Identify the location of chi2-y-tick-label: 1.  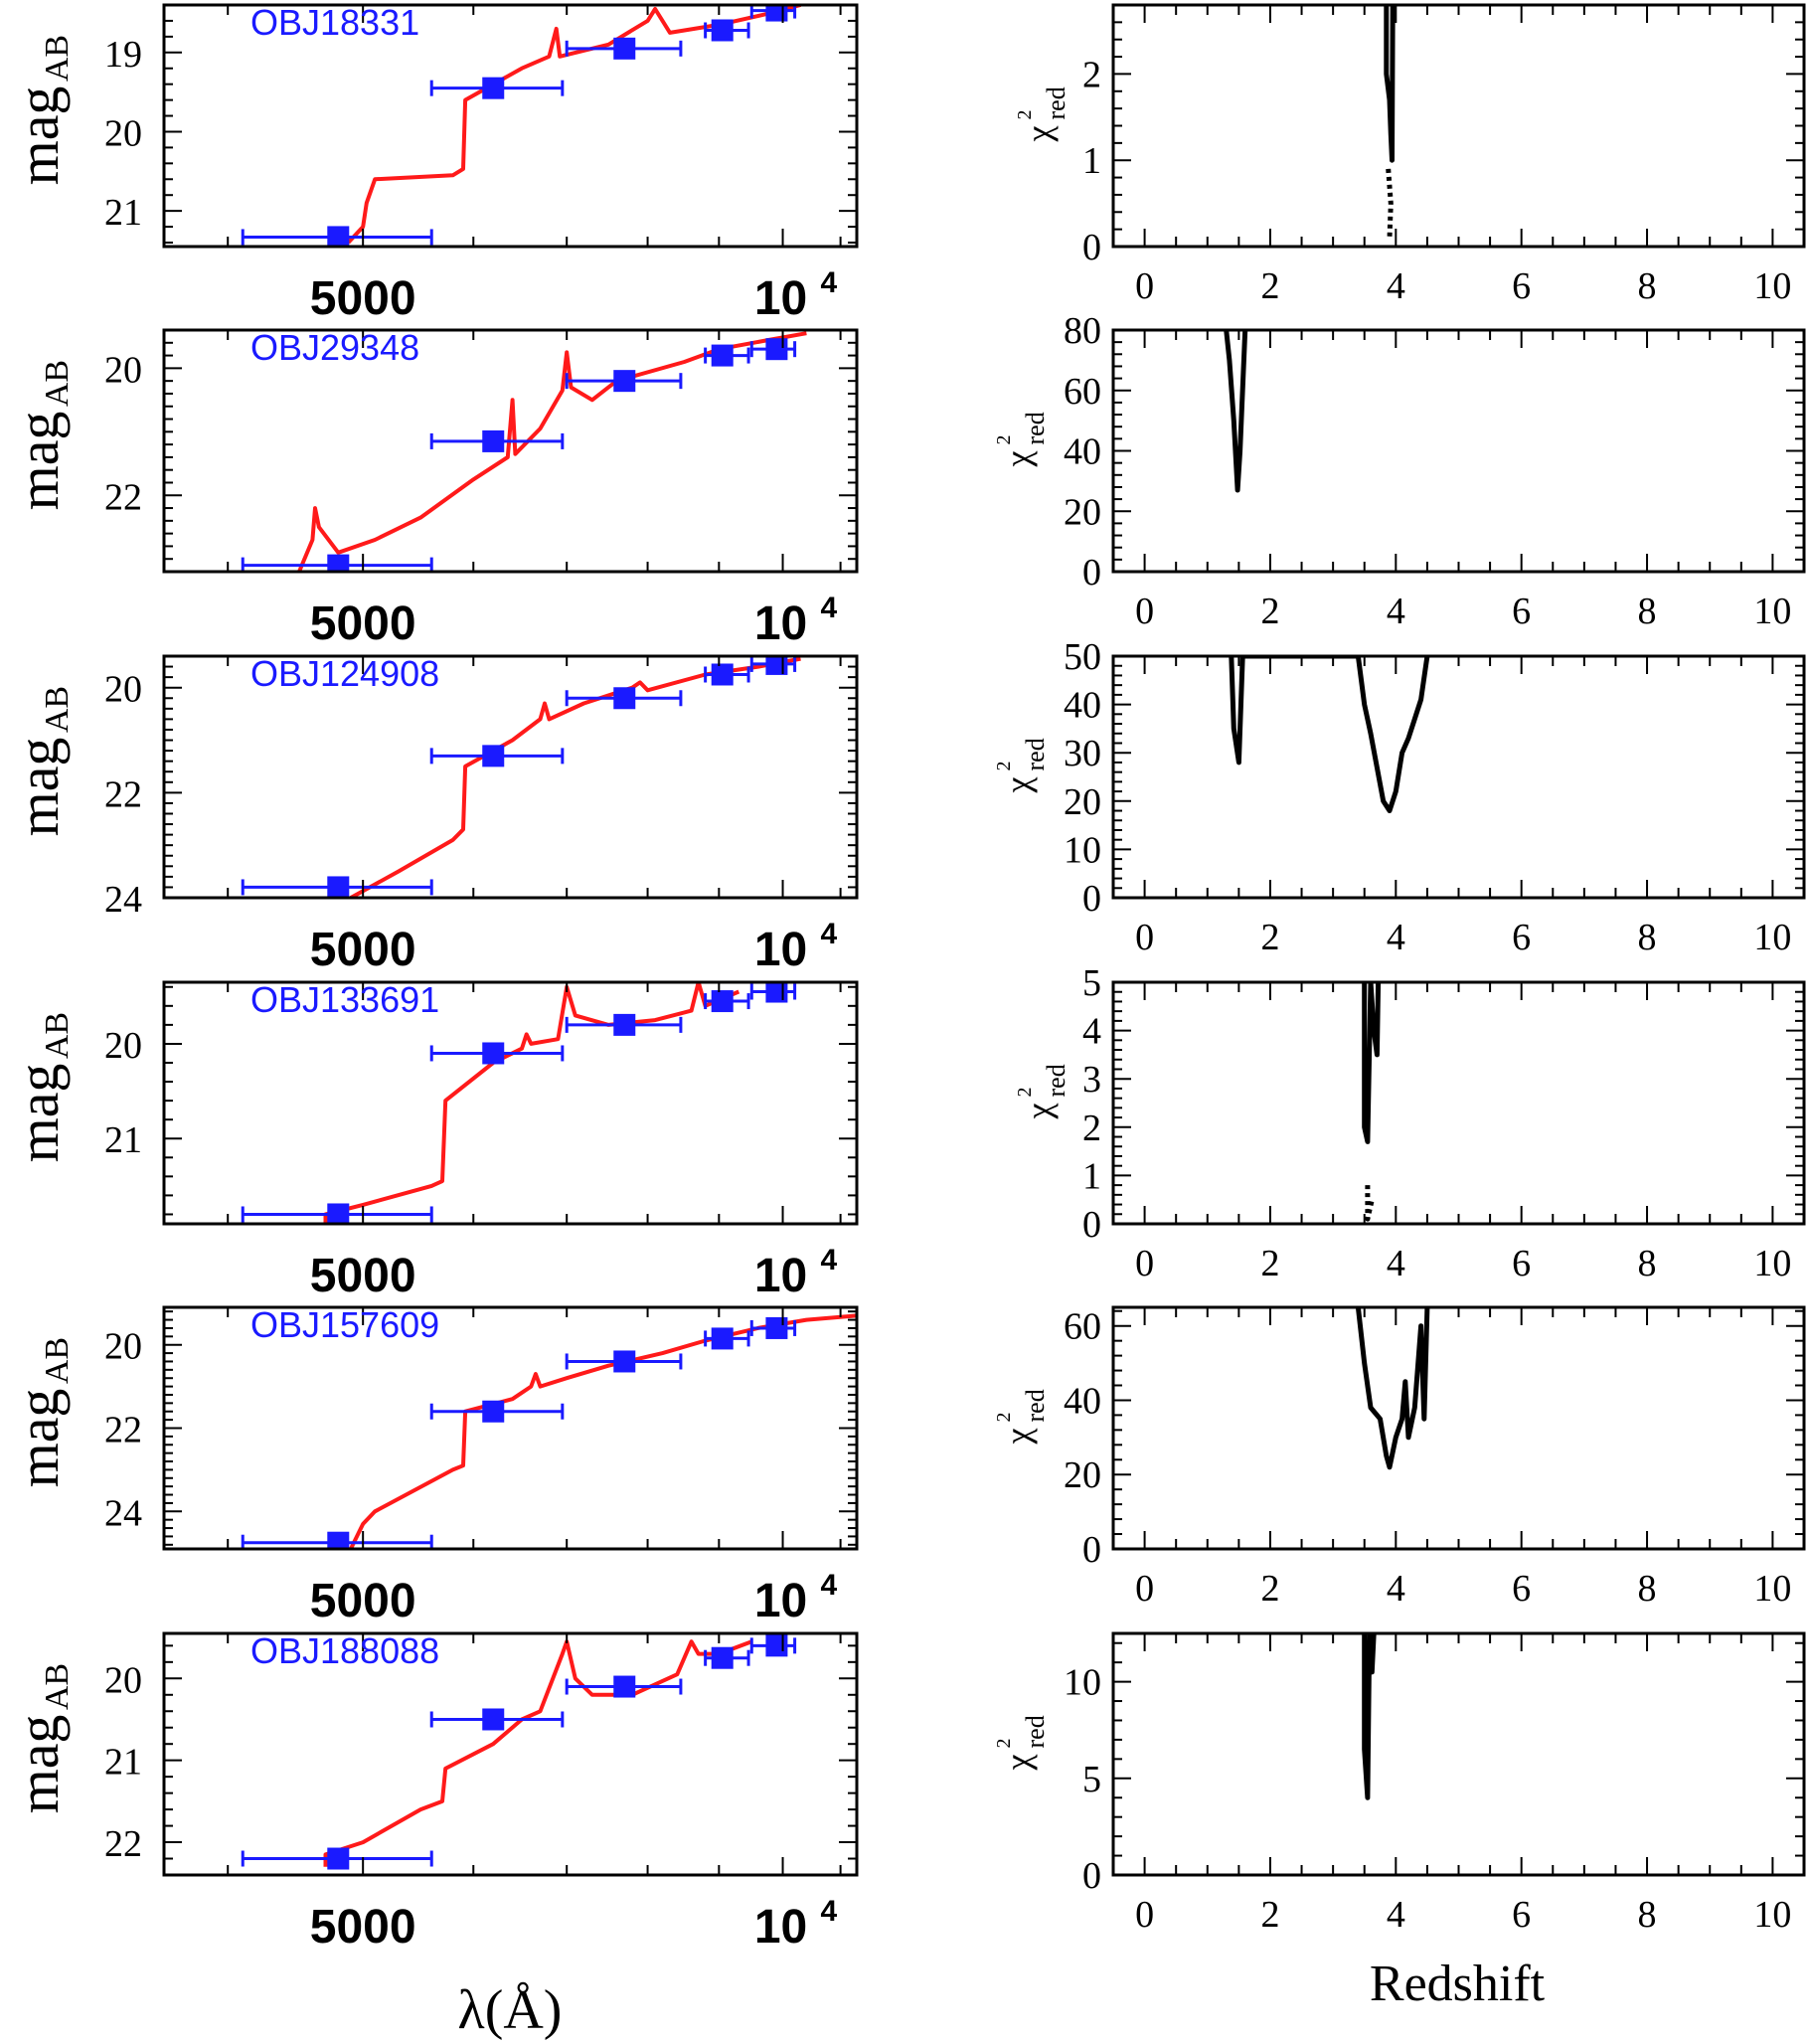
(1092, 1176).